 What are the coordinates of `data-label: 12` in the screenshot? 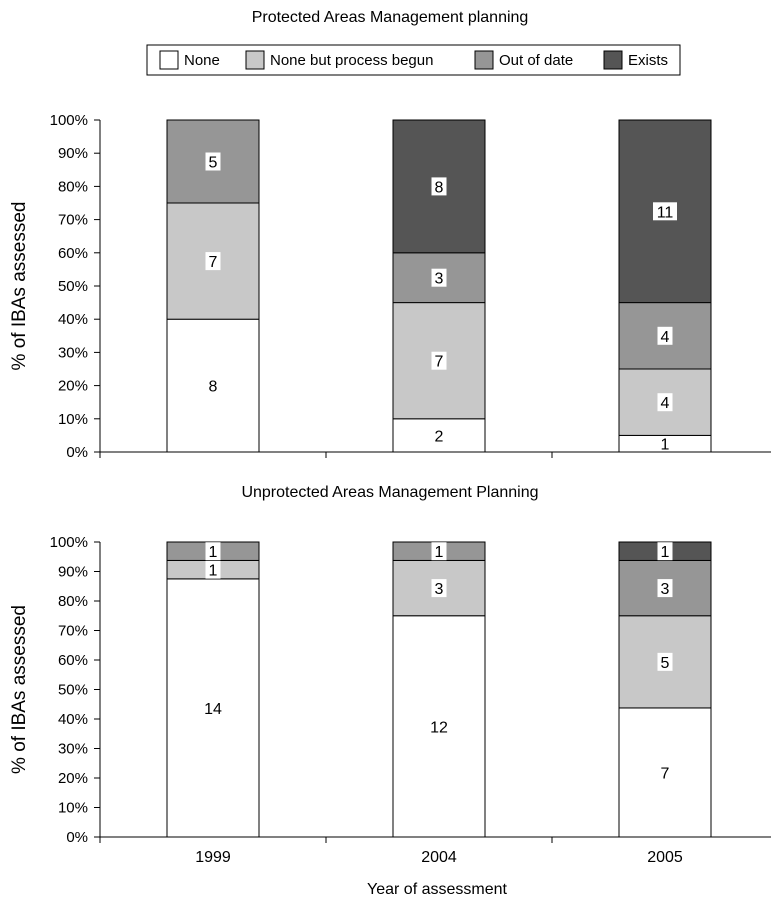 It's located at (439, 727).